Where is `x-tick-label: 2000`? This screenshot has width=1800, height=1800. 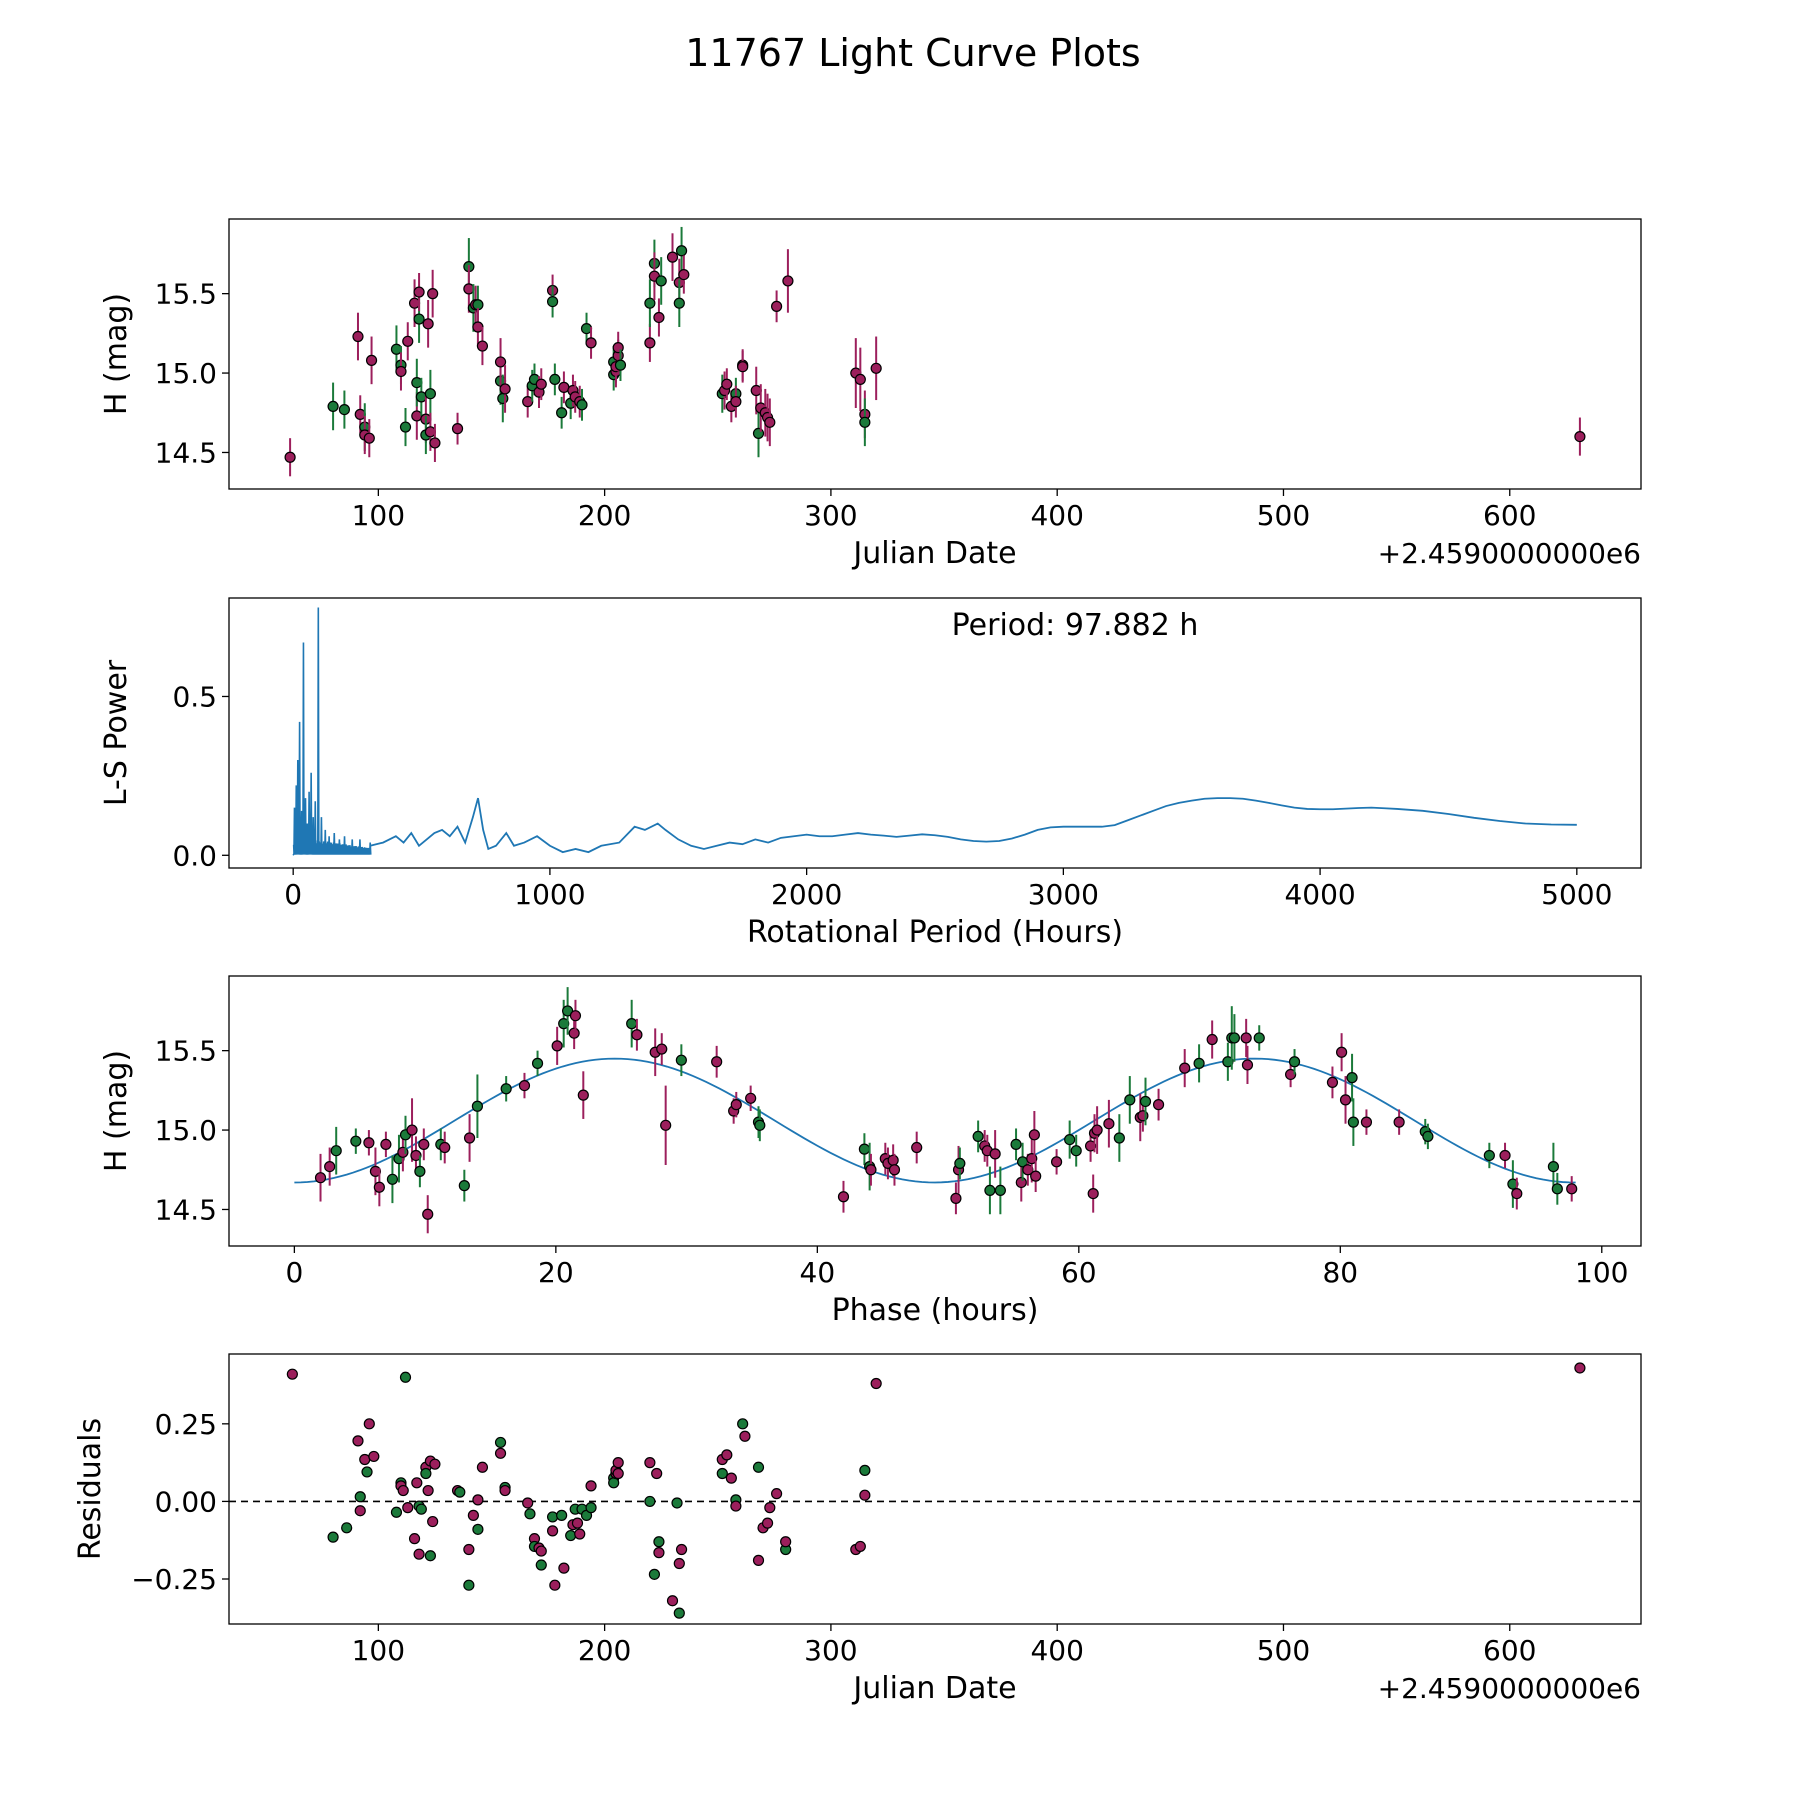
x-tick-label: 2000 is located at coordinates (806, 894).